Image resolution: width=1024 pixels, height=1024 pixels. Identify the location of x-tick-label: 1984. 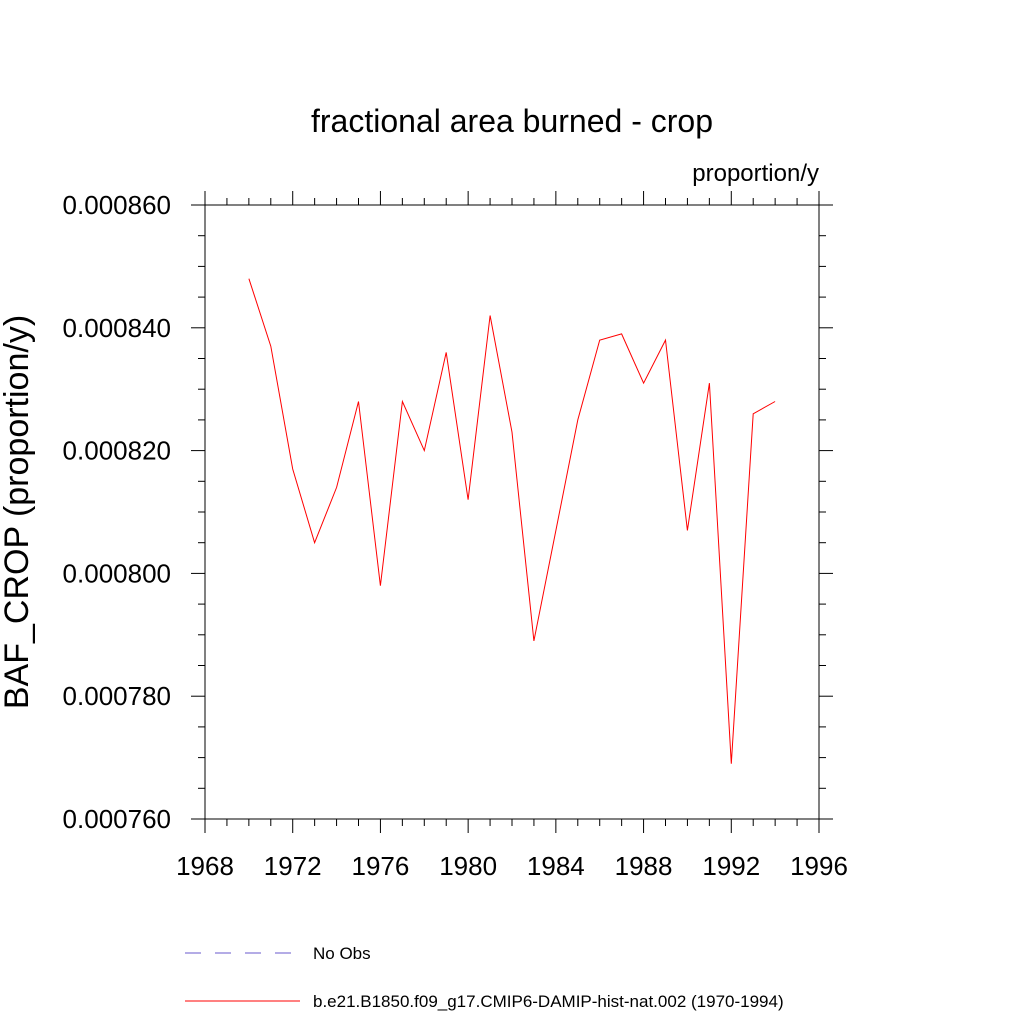
(556, 866).